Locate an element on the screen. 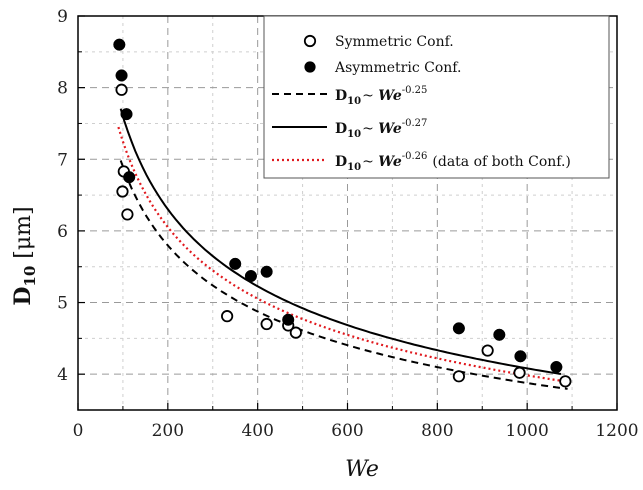  x-tick-label: 0 is located at coordinates (78, 431).